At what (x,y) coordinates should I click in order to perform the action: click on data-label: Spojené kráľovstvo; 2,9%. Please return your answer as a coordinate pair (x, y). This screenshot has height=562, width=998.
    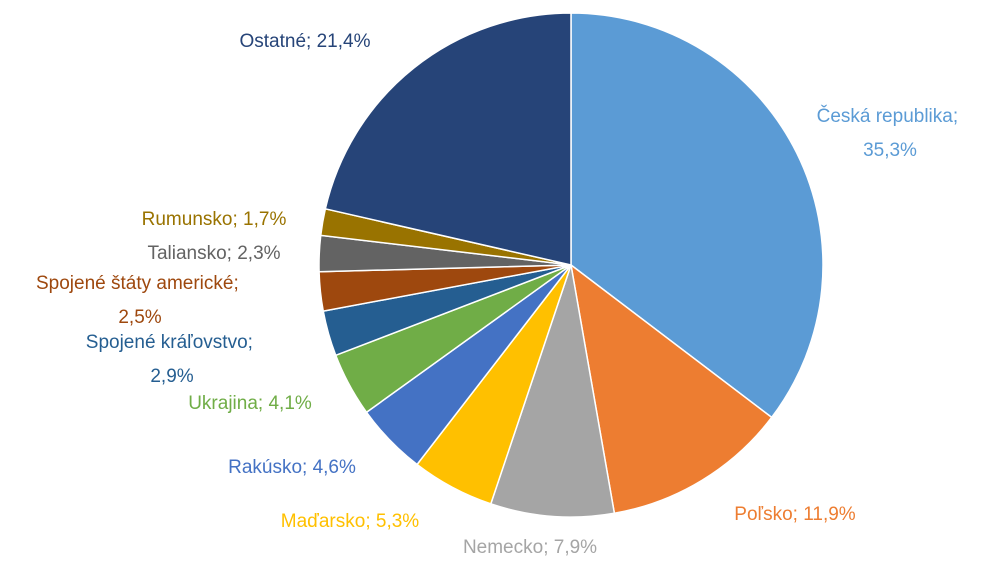
    Looking at the image, I should click on (172, 359).